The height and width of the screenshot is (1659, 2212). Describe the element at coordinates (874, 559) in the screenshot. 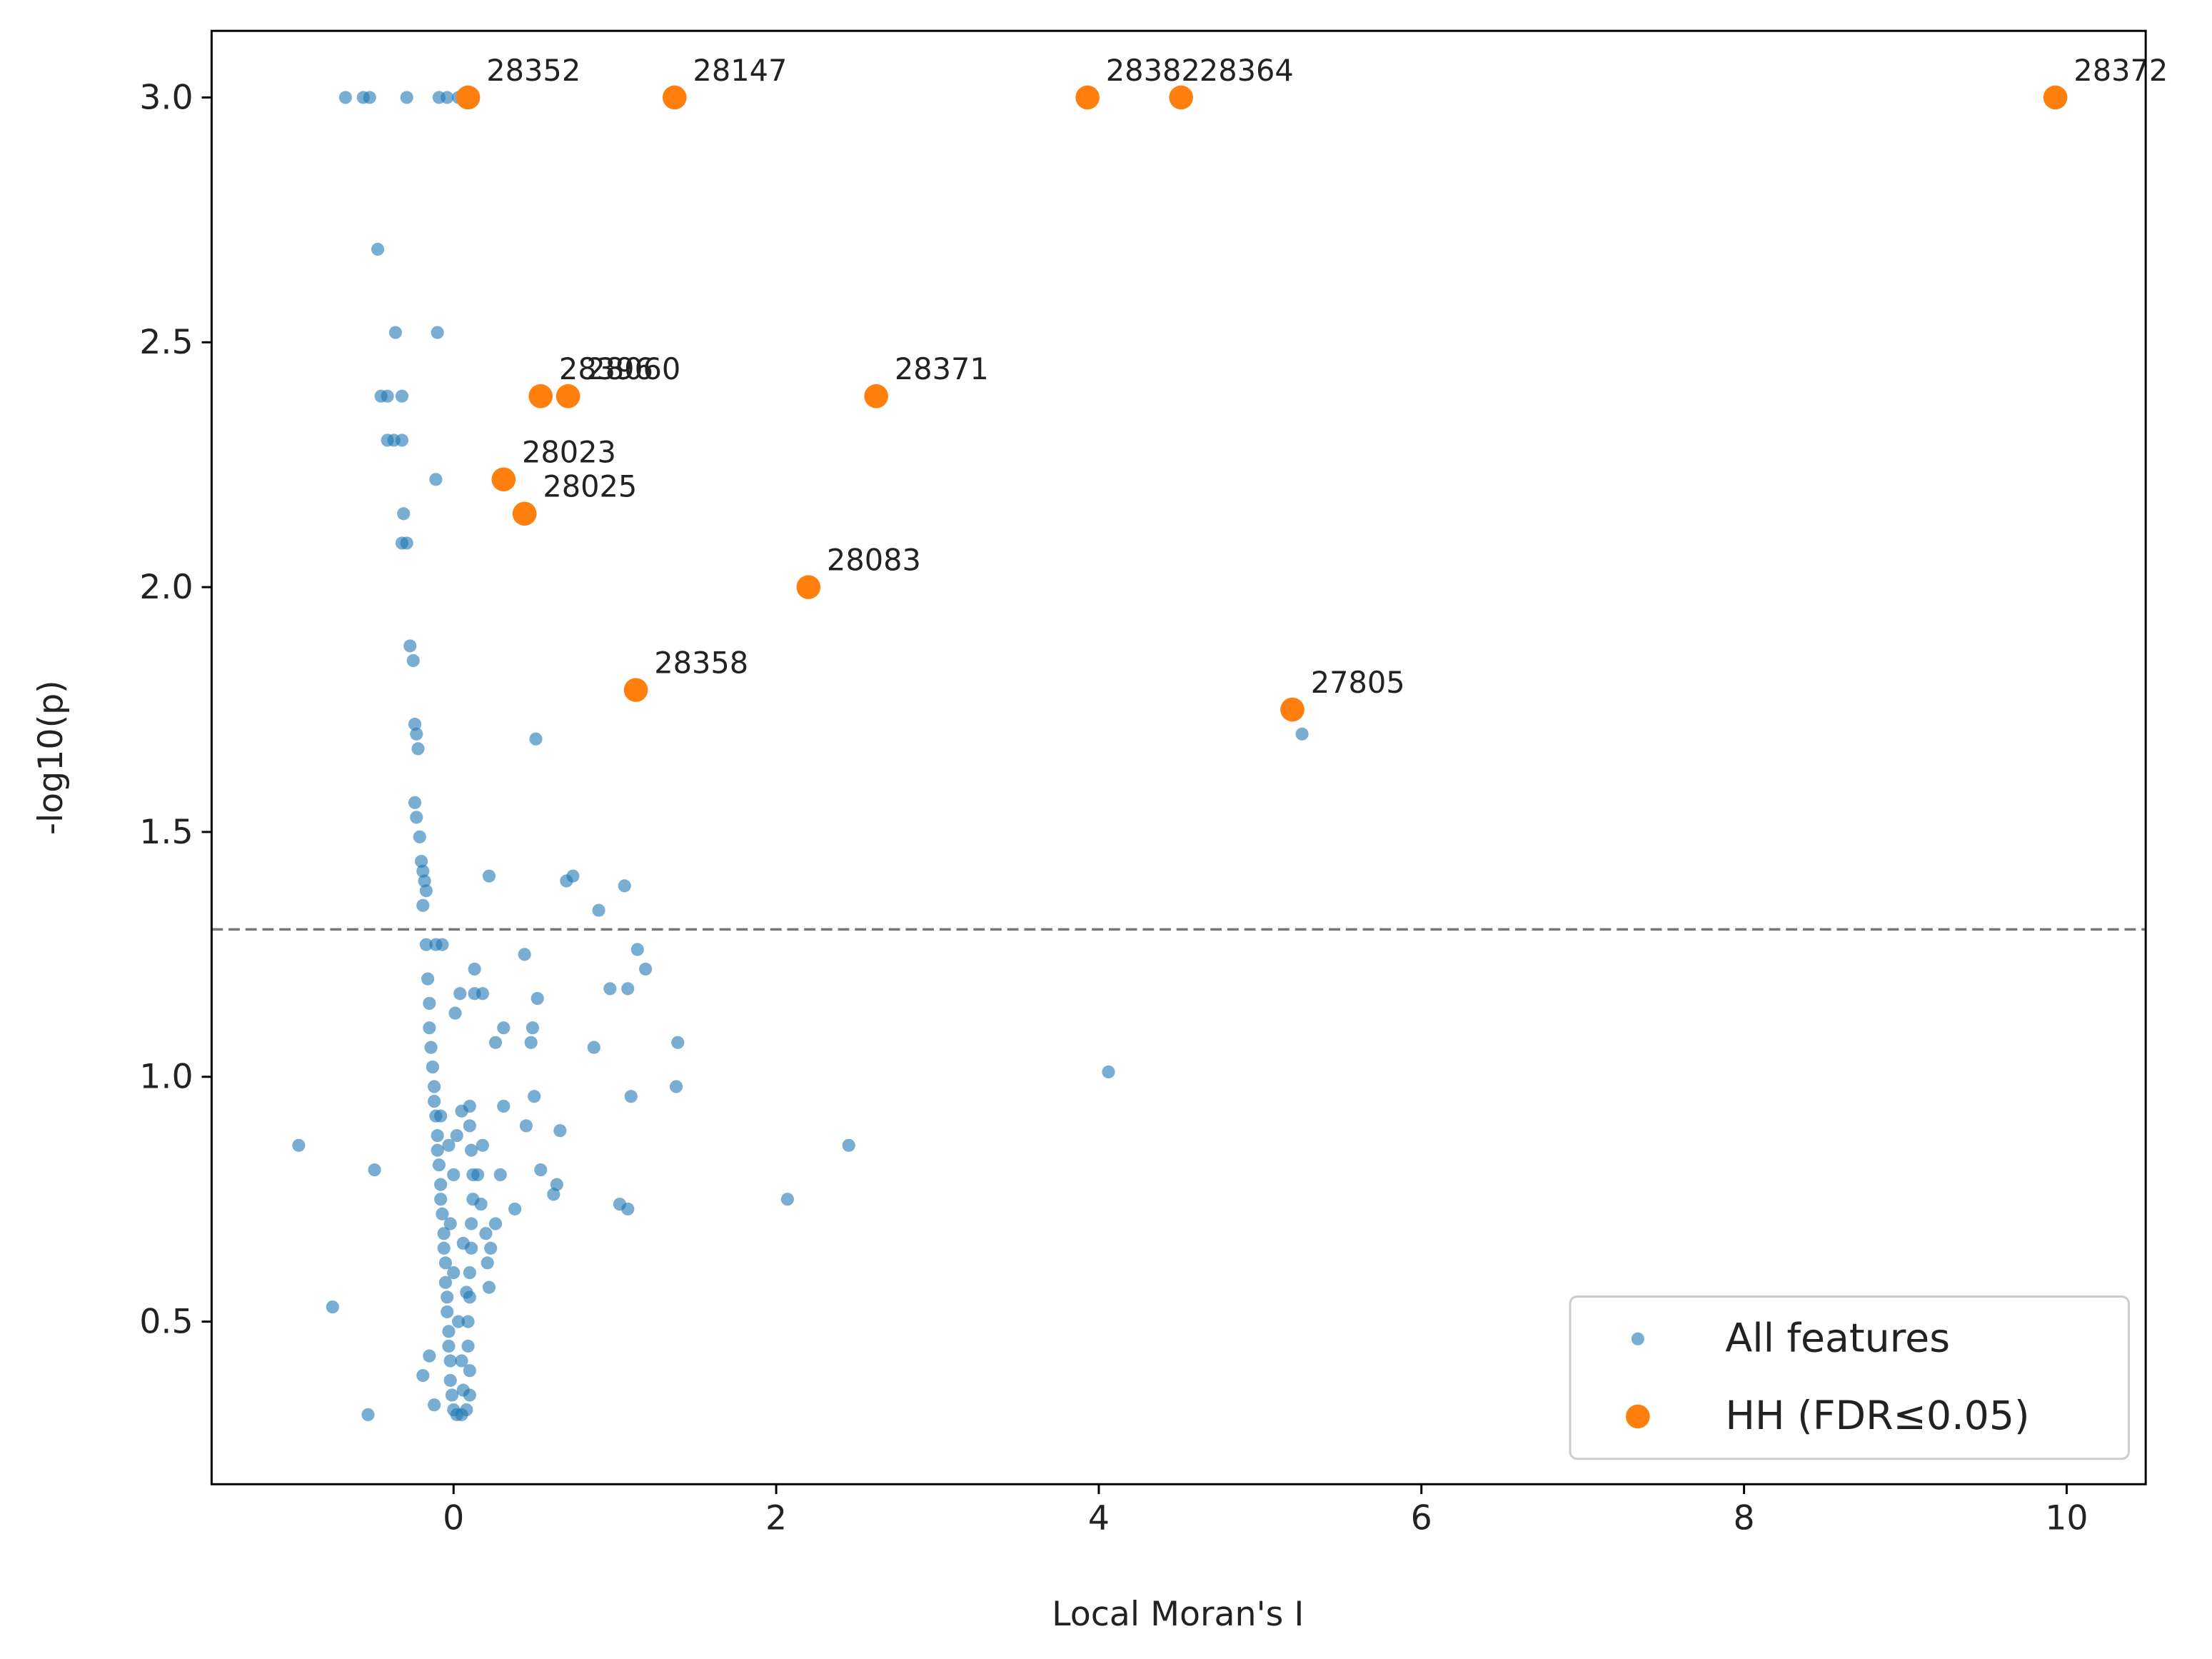

I see `point-label: 28083` at that location.